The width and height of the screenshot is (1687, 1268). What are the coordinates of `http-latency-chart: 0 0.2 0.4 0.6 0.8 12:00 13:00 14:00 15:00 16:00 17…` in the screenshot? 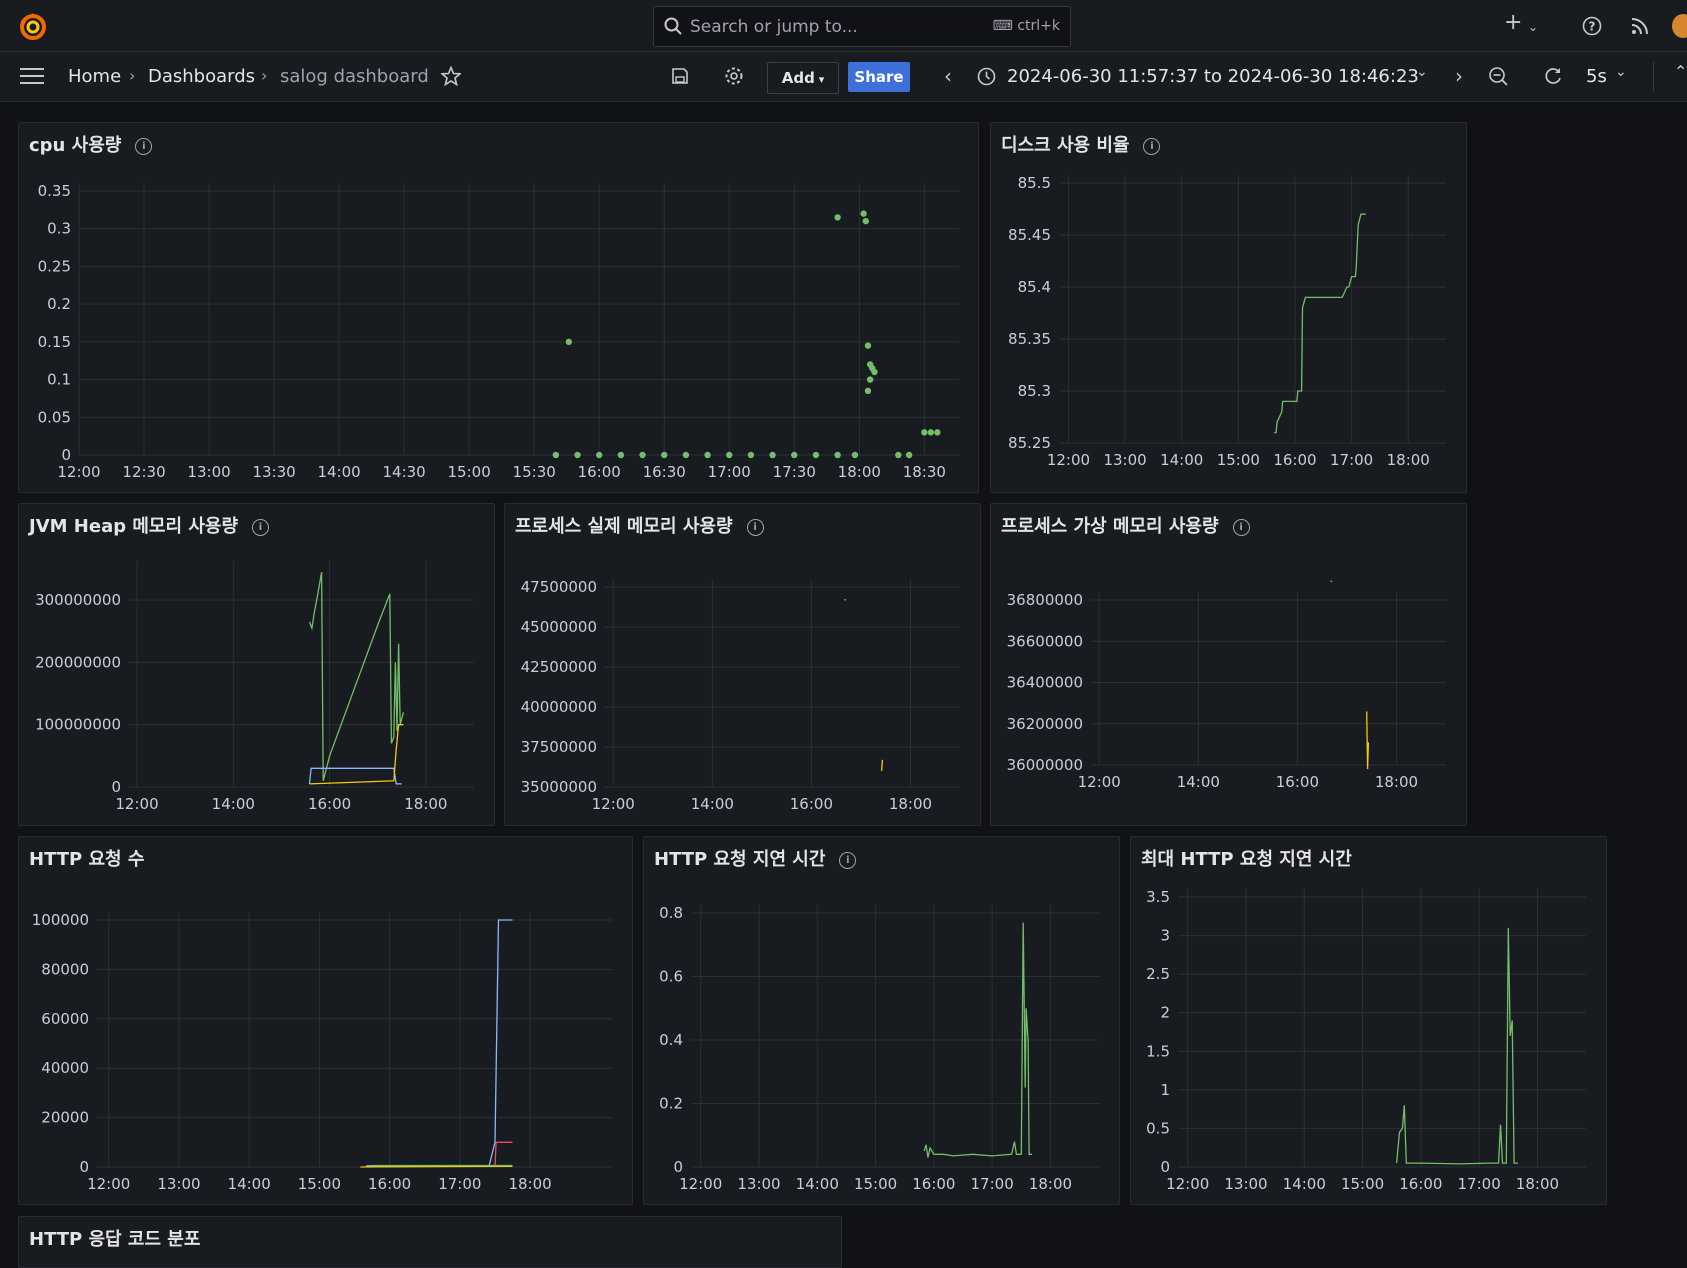 It's located at (881, 1020).